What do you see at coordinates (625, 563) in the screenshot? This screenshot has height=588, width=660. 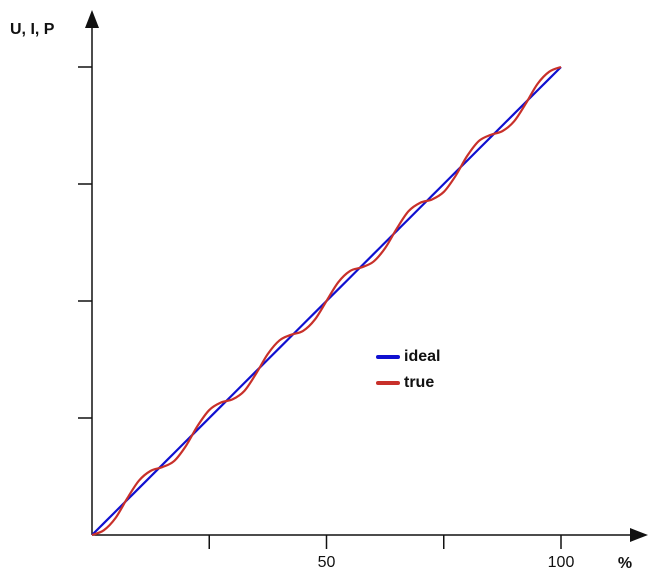 I see `x-axis-label: %` at bounding box center [625, 563].